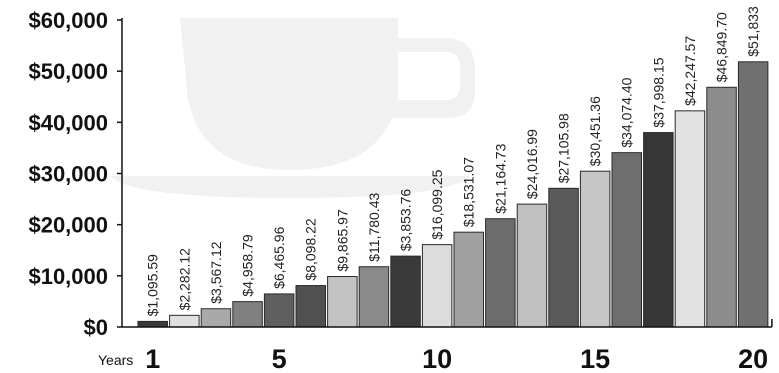 This screenshot has height=373, width=779. I want to click on y-tick-label: $40,000, so click(68, 122).